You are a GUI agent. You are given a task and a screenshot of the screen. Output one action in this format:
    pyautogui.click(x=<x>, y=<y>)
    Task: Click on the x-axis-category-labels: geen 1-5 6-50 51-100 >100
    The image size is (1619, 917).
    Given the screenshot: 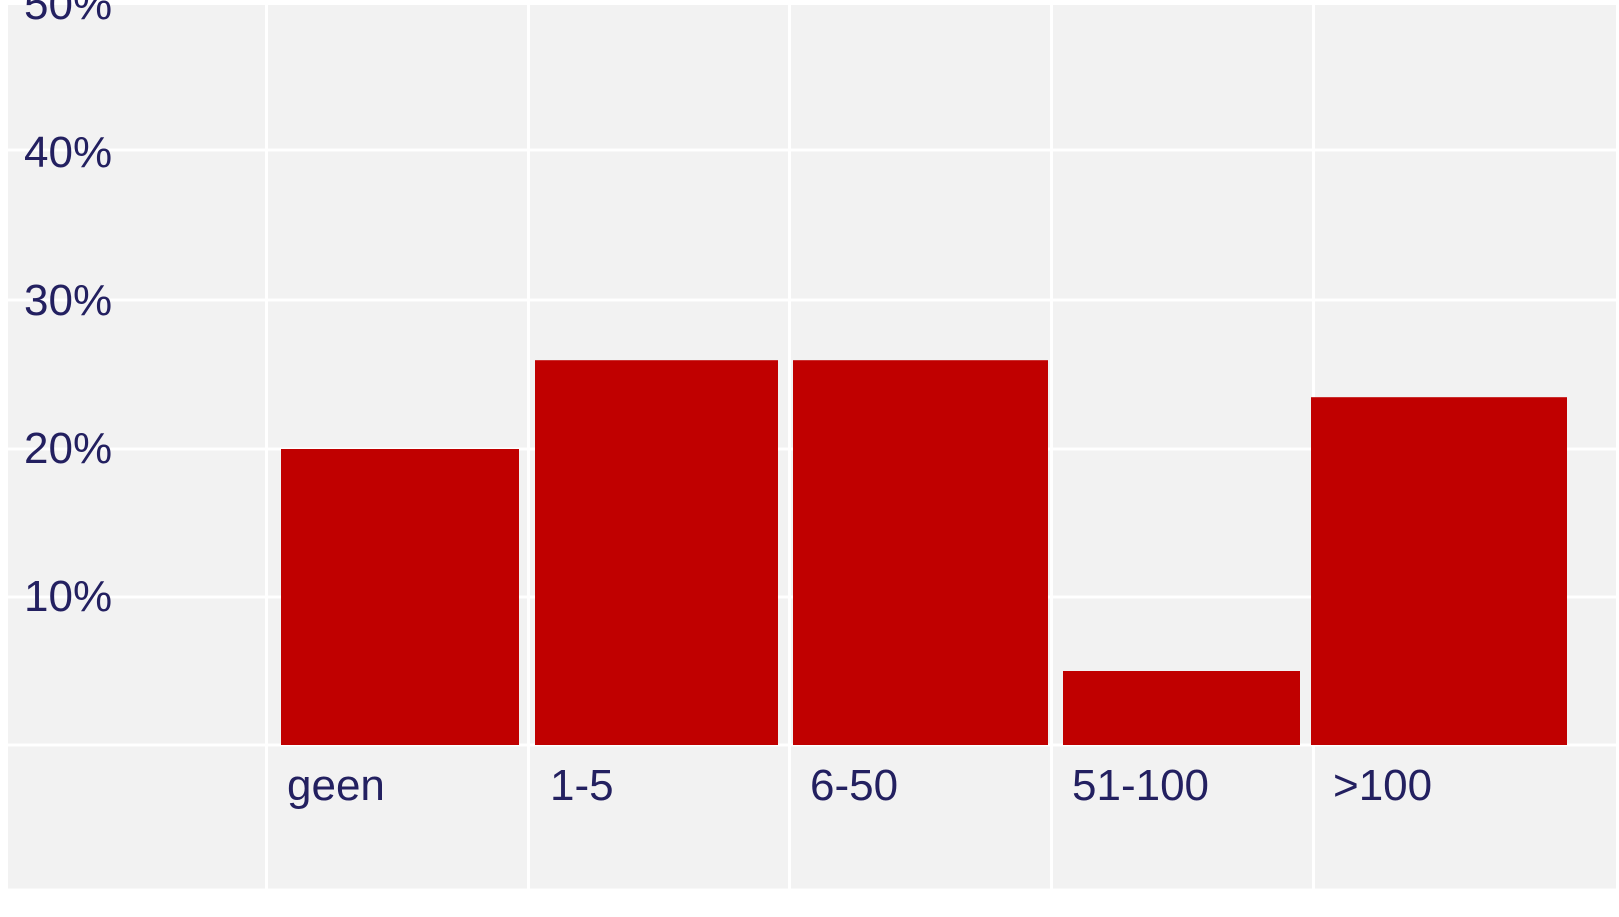 What is the action you would take?
    pyautogui.click(x=859, y=785)
    